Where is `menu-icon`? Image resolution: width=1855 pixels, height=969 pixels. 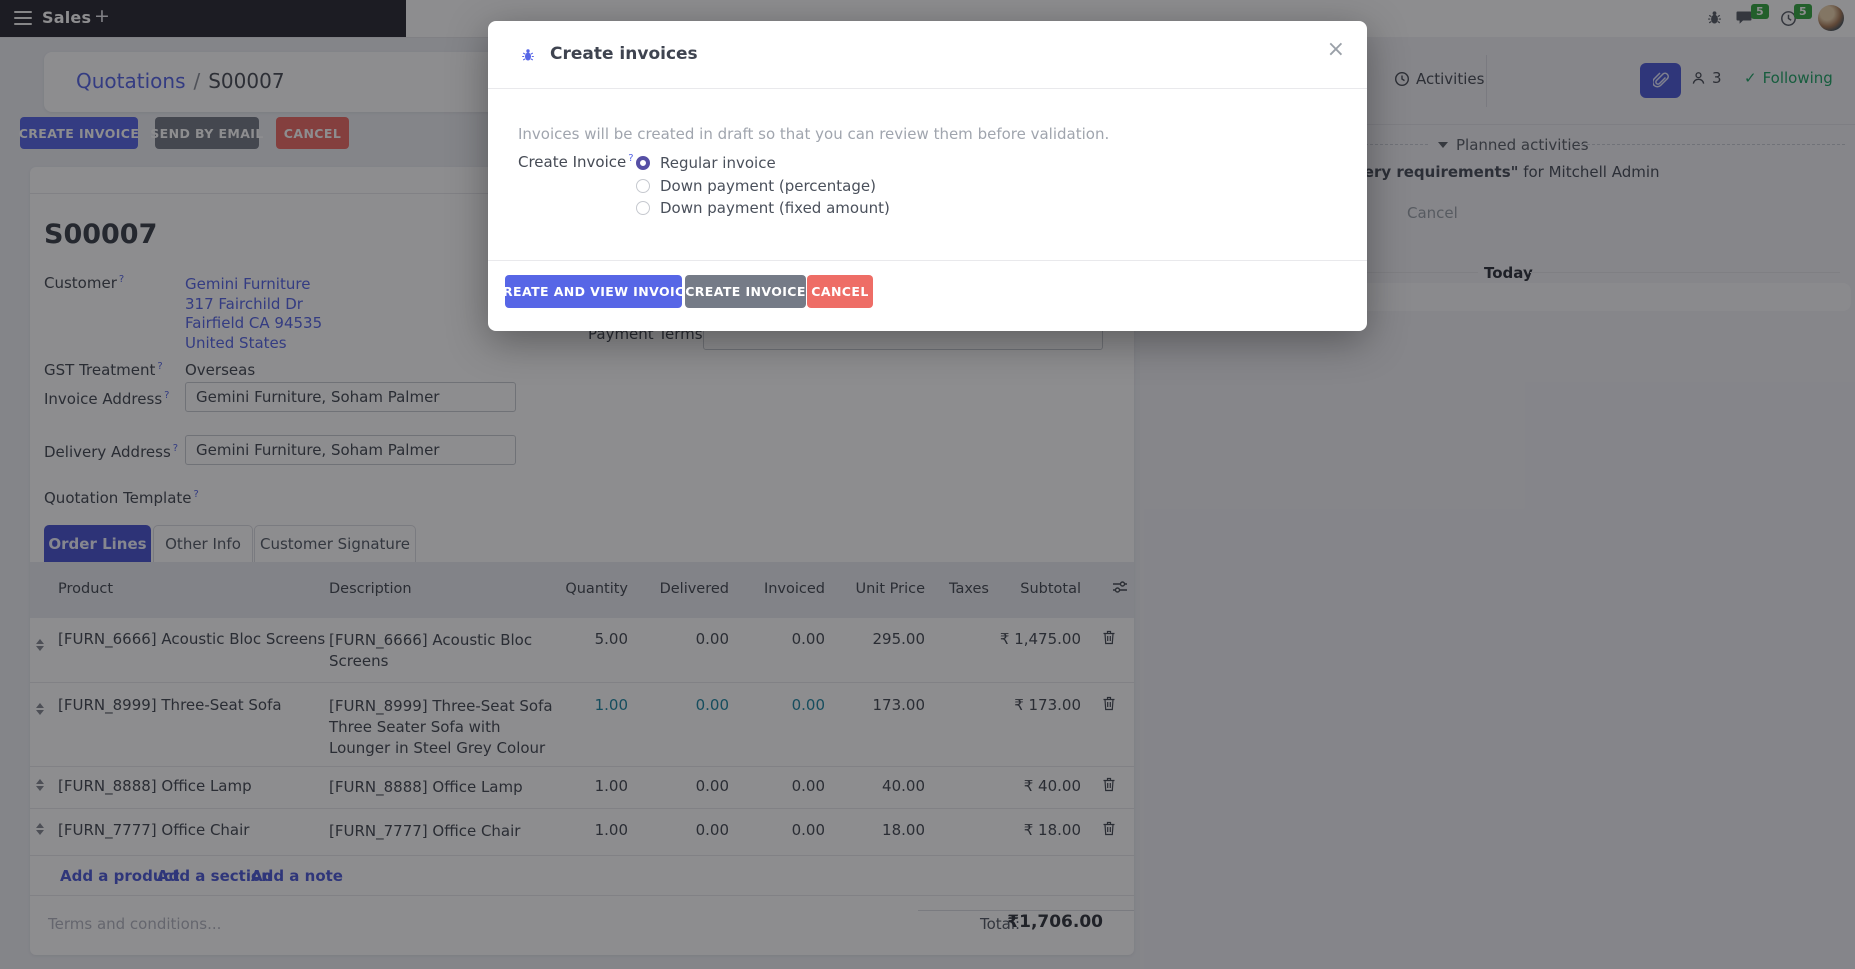 menu-icon is located at coordinates (23, 18).